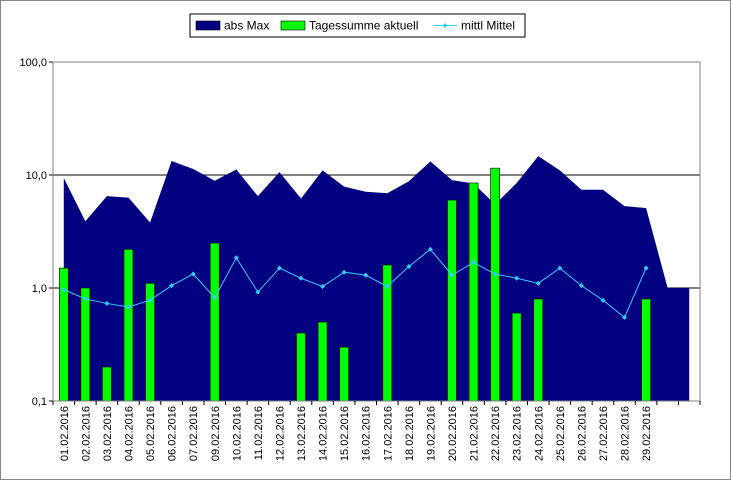  Describe the element at coordinates (367, 433) in the screenshot. I see `x-tick-label: 16.02.2016` at that location.